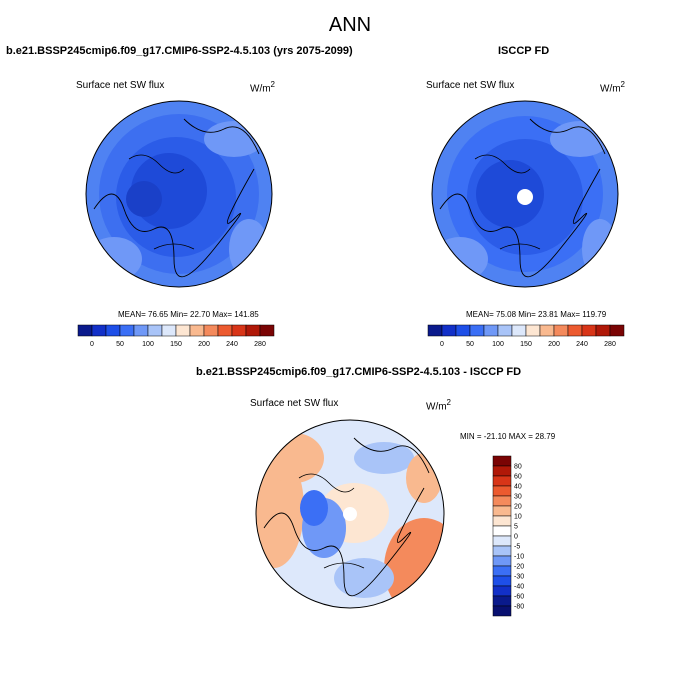 Image resolution: width=700 pixels, height=700 pixels. I want to click on colorbar-1-label: 240, so click(232, 344).